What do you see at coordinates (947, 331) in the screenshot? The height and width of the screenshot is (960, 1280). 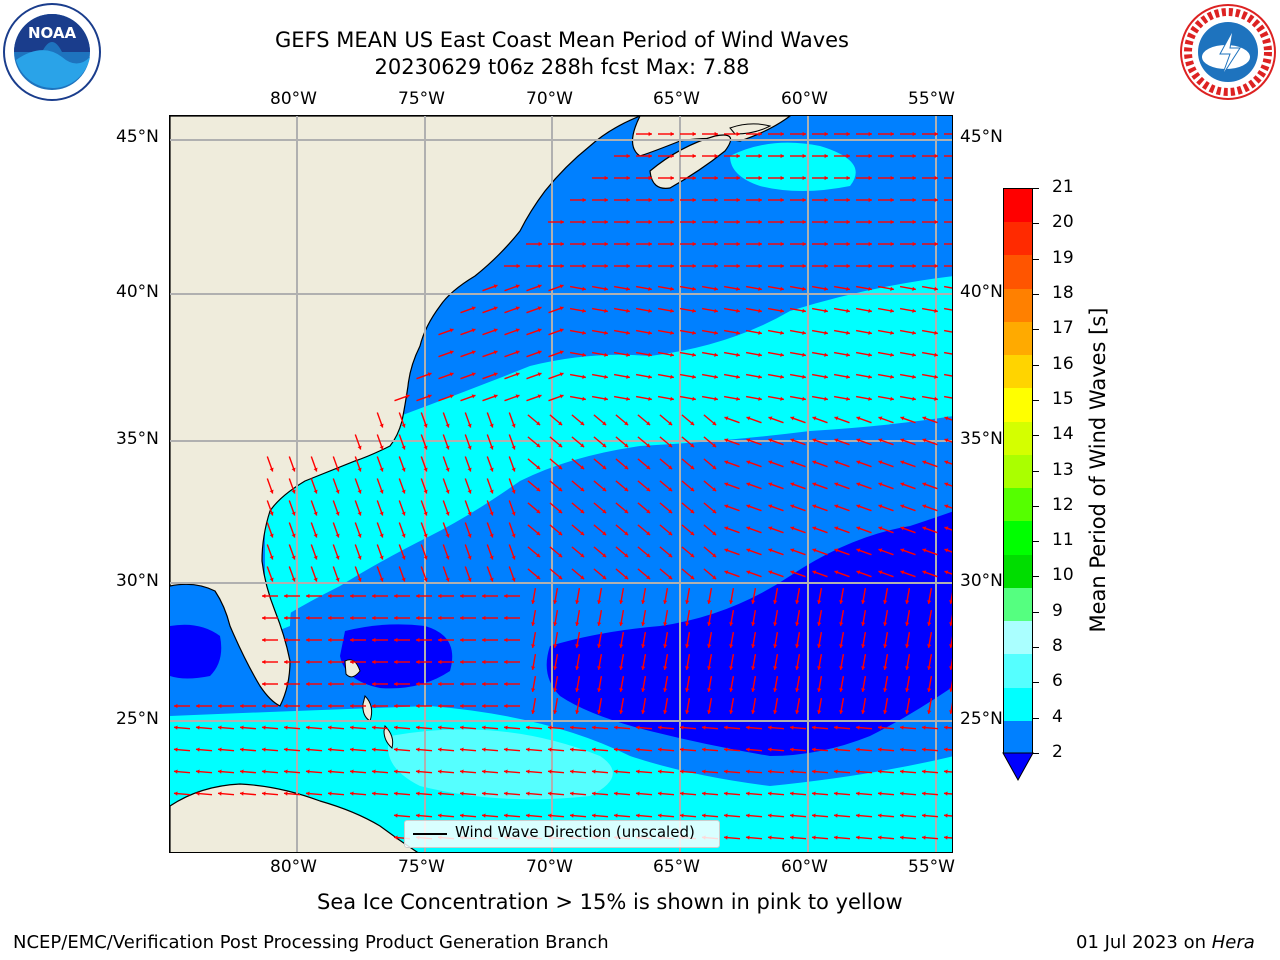 I see `wave-direction-arrow` at bounding box center [947, 331].